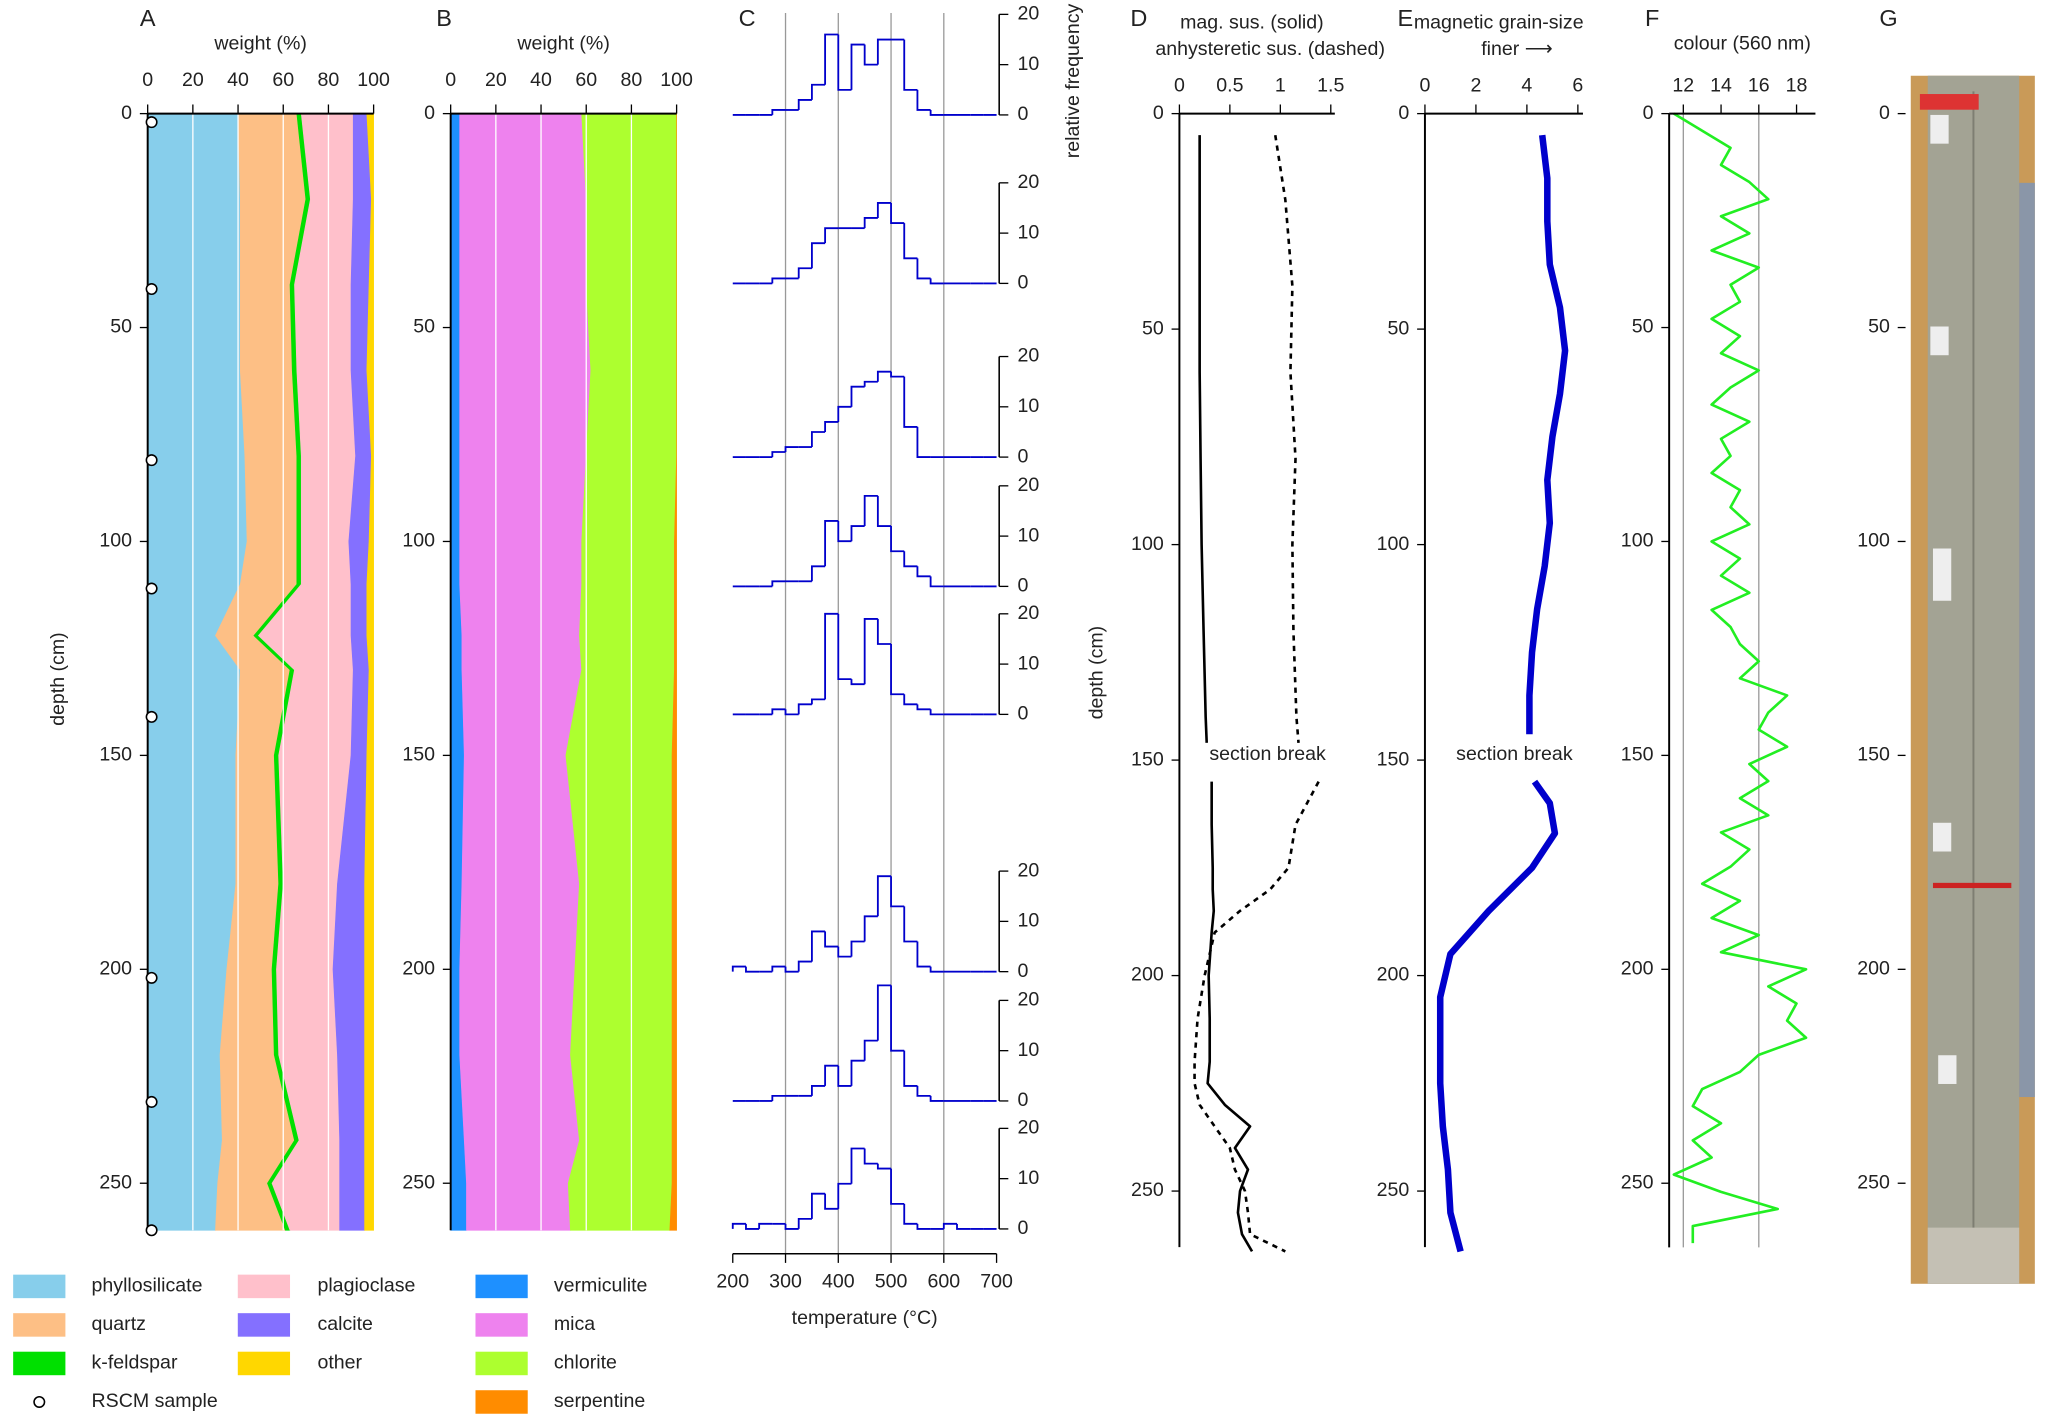 The image size is (2048, 1417). Describe the element at coordinates (1406, 18) in the screenshot. I see `panel-letter: E` at that location.